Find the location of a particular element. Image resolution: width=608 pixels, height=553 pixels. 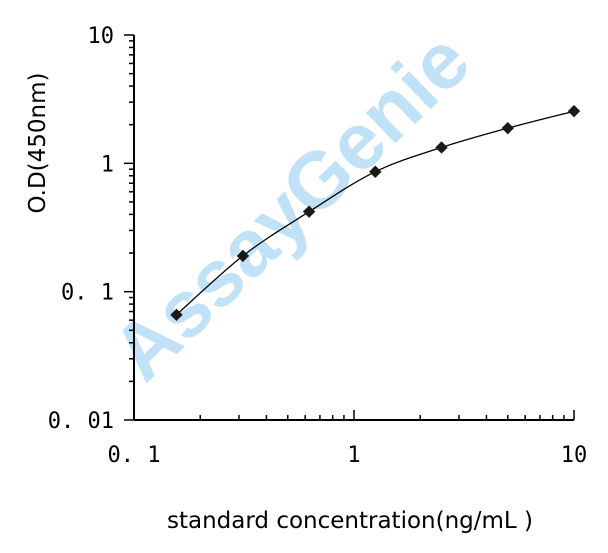

y-tick-label: 0. 1 is located at coordinates (87, 293).